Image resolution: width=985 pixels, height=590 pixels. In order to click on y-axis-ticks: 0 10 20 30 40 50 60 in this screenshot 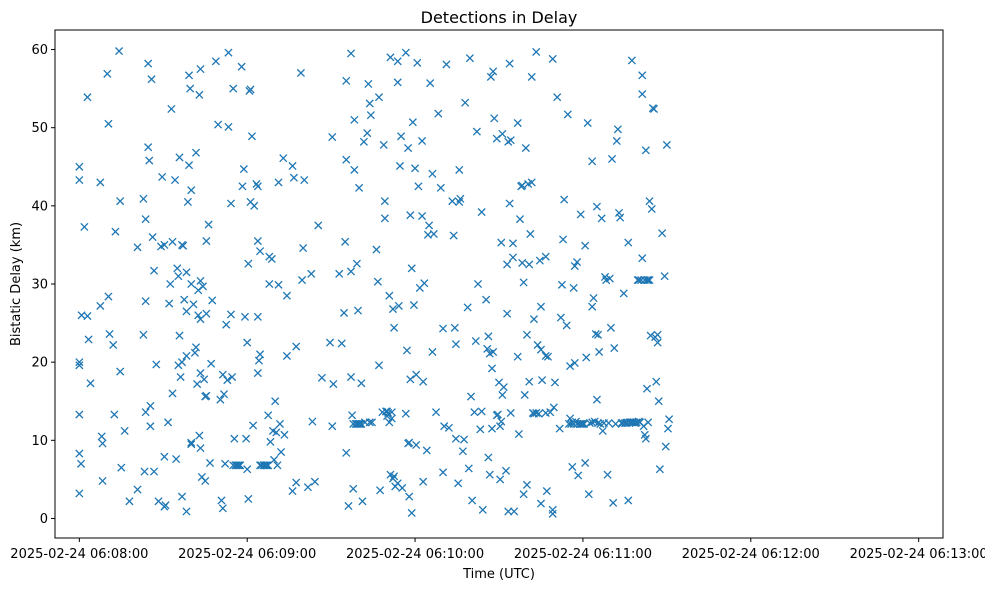, I will do `click(43, 285)`.